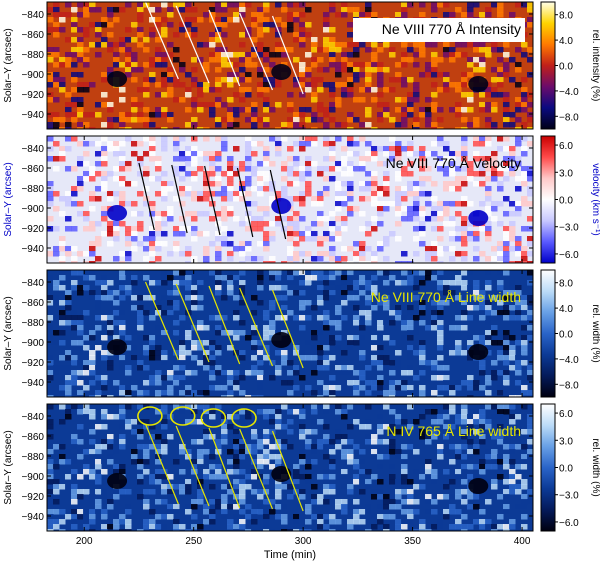 Image resolution: width=600 pixels, height=568 pixels. Describe the element at coordinates (32, 75) in the screenshot. I see `y-tick-label: −900` at that location.